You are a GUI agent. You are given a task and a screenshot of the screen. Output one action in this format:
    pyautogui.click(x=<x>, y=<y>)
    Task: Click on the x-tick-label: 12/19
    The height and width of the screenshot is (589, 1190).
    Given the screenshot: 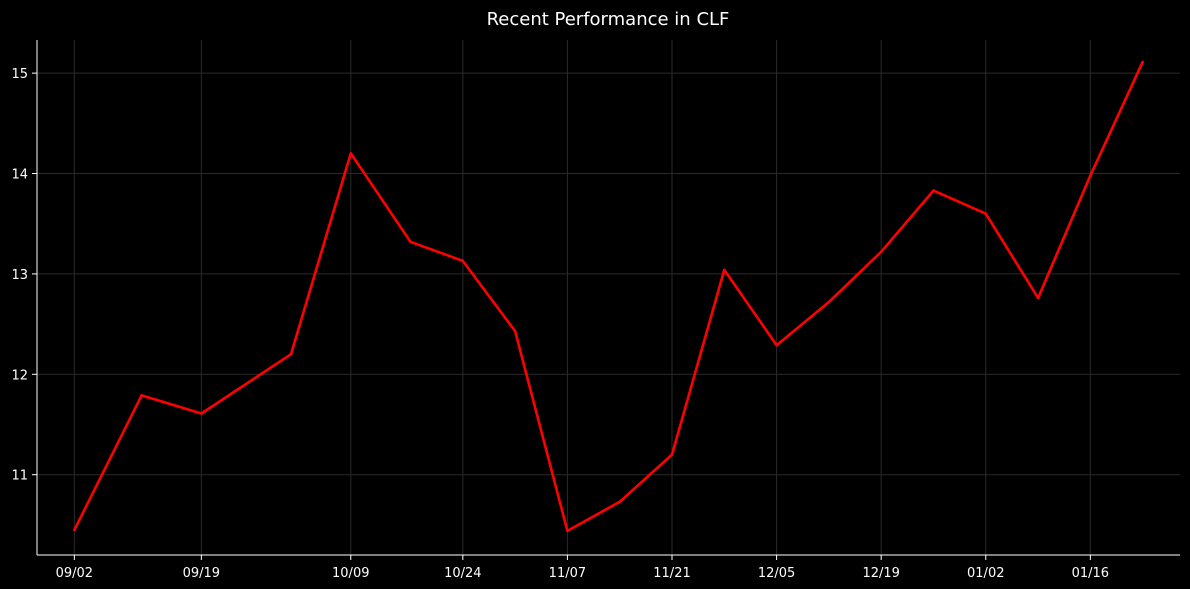 What is the action you would take?
    pyautogui.click(x=880, y=573)
    